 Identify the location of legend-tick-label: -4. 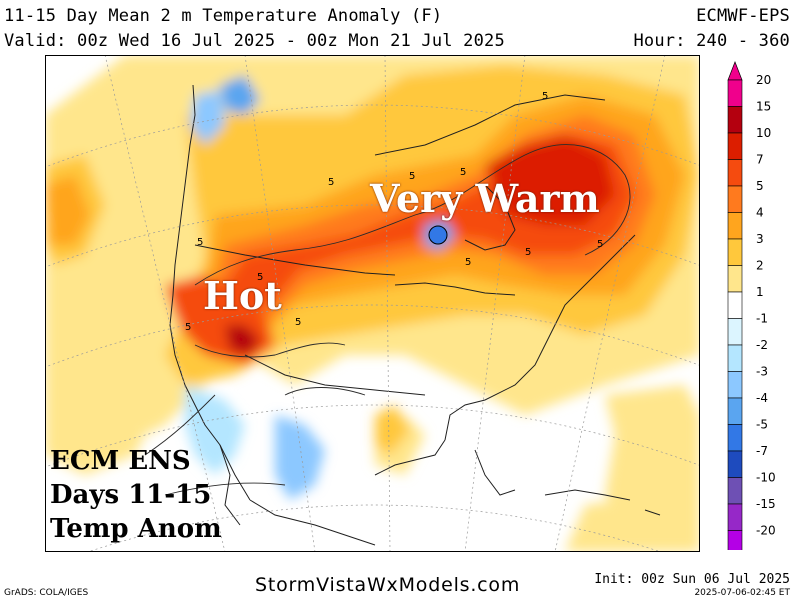
(762, 398).